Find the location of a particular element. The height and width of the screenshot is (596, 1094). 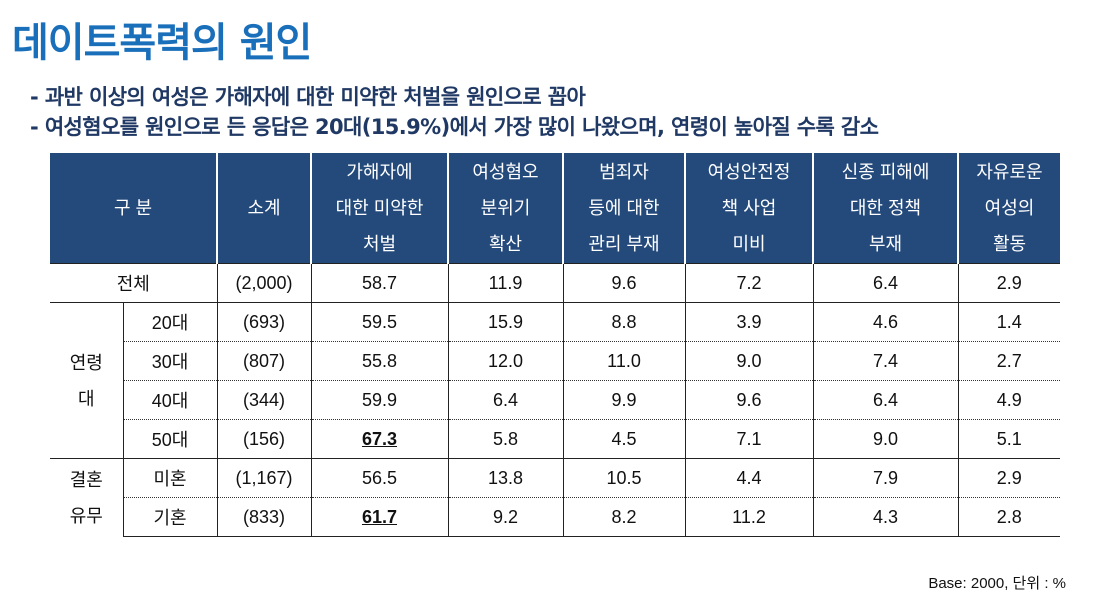

header-line: 관리 부재 is located at coordinates (624, 244).